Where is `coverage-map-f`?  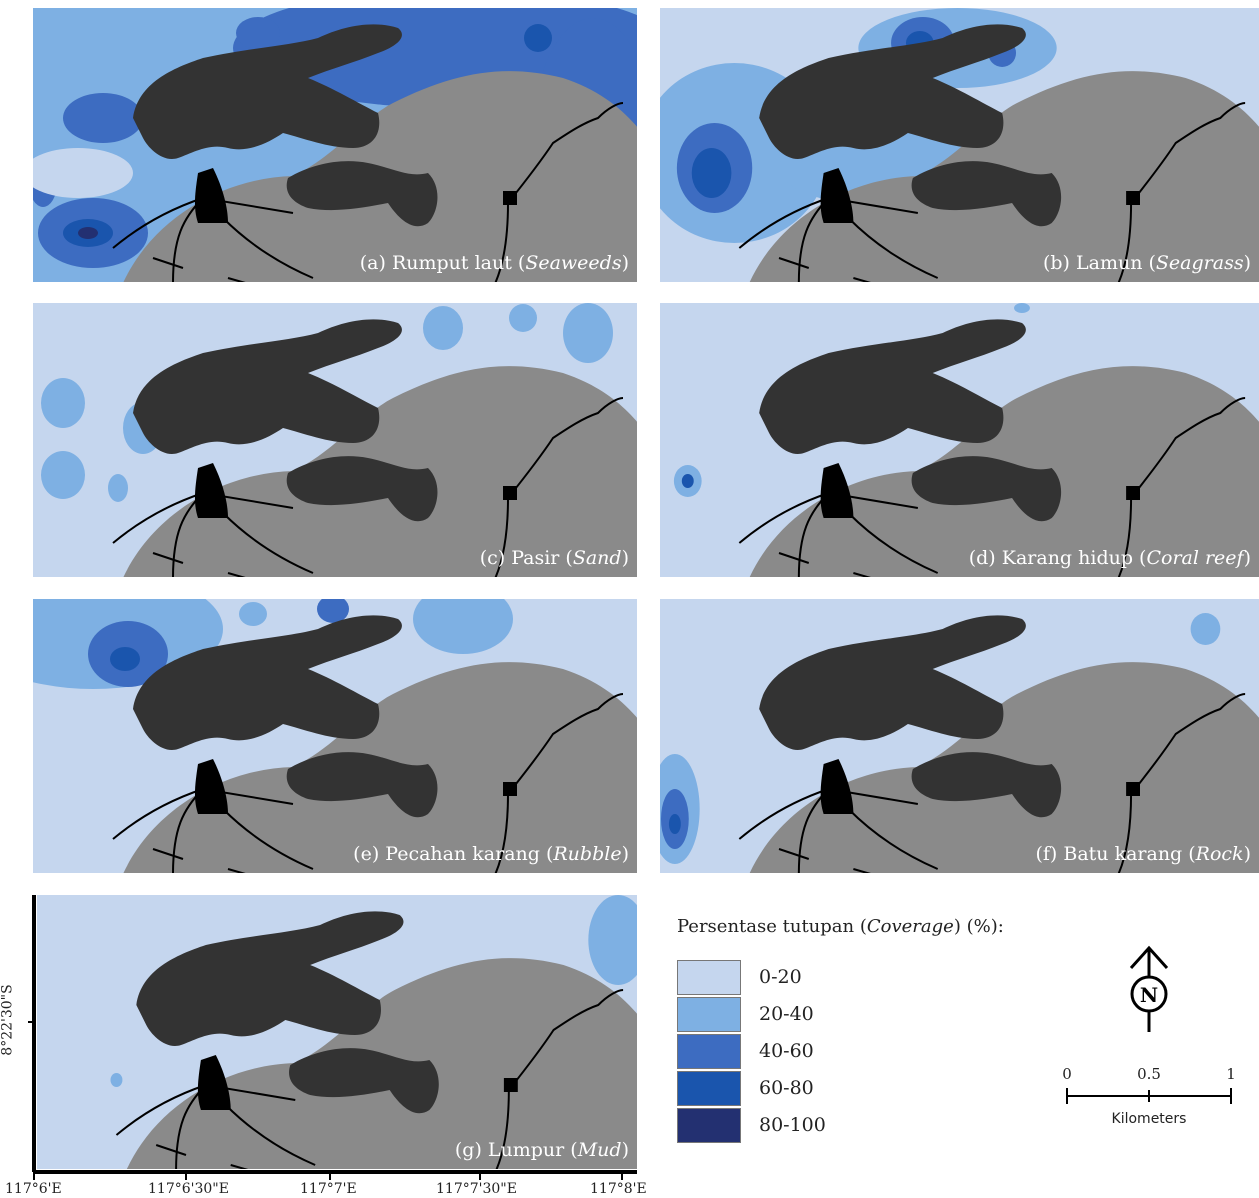 coverage-map-f is located at coordinates (959, 736).